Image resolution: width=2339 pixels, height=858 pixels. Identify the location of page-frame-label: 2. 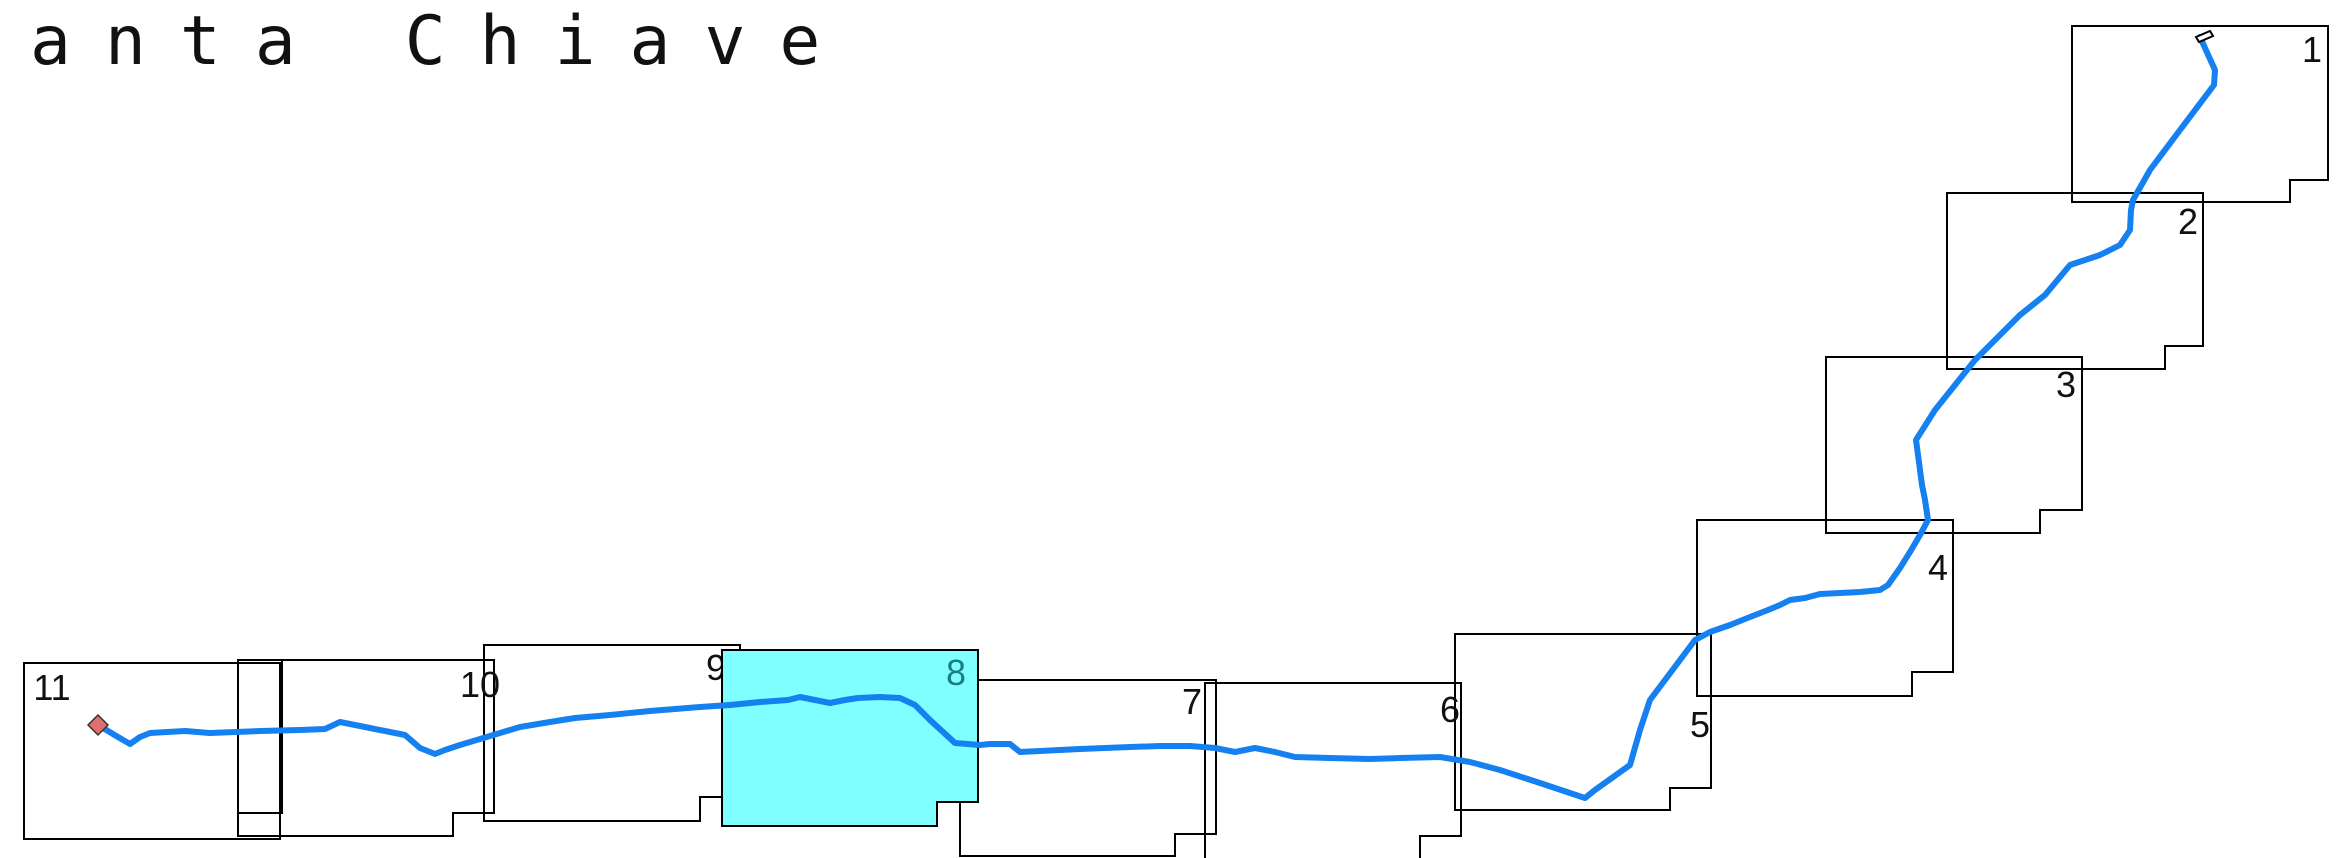
(2188, 221).